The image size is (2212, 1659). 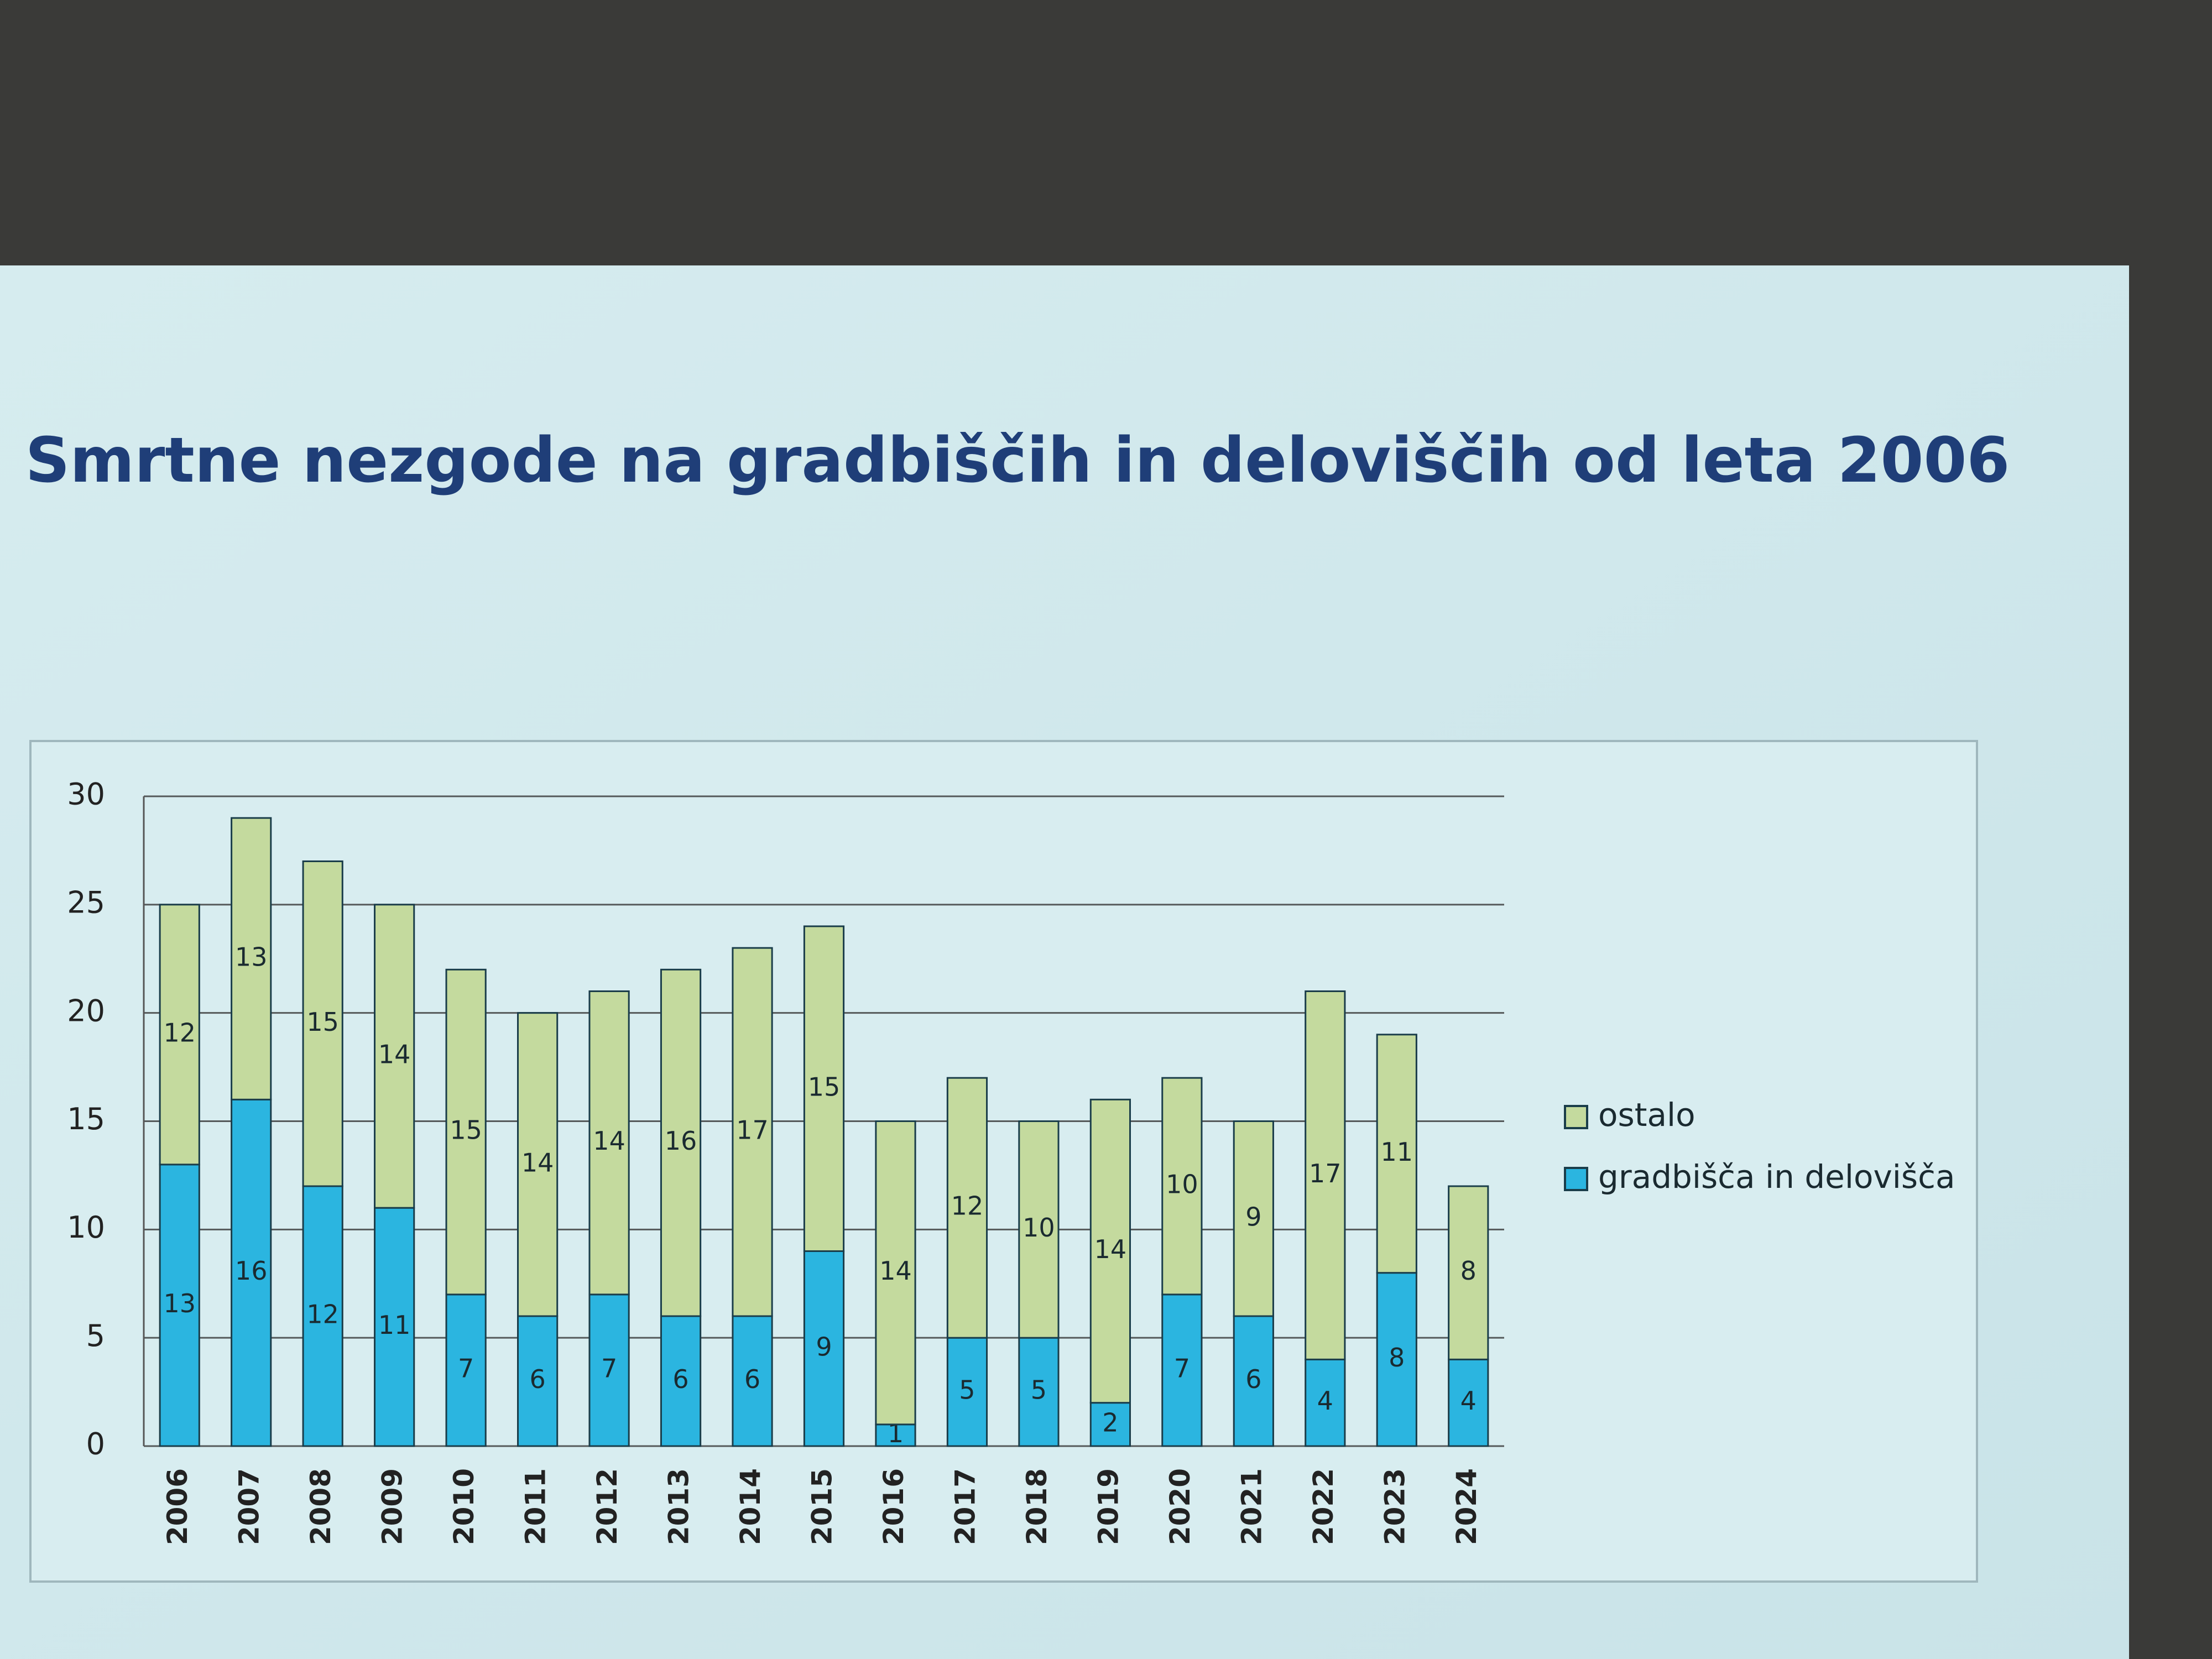 What do you see at coordinates (86, 903) in the screenshot?
I see `y-tick-label: 25` at bounding box center [86, 903].